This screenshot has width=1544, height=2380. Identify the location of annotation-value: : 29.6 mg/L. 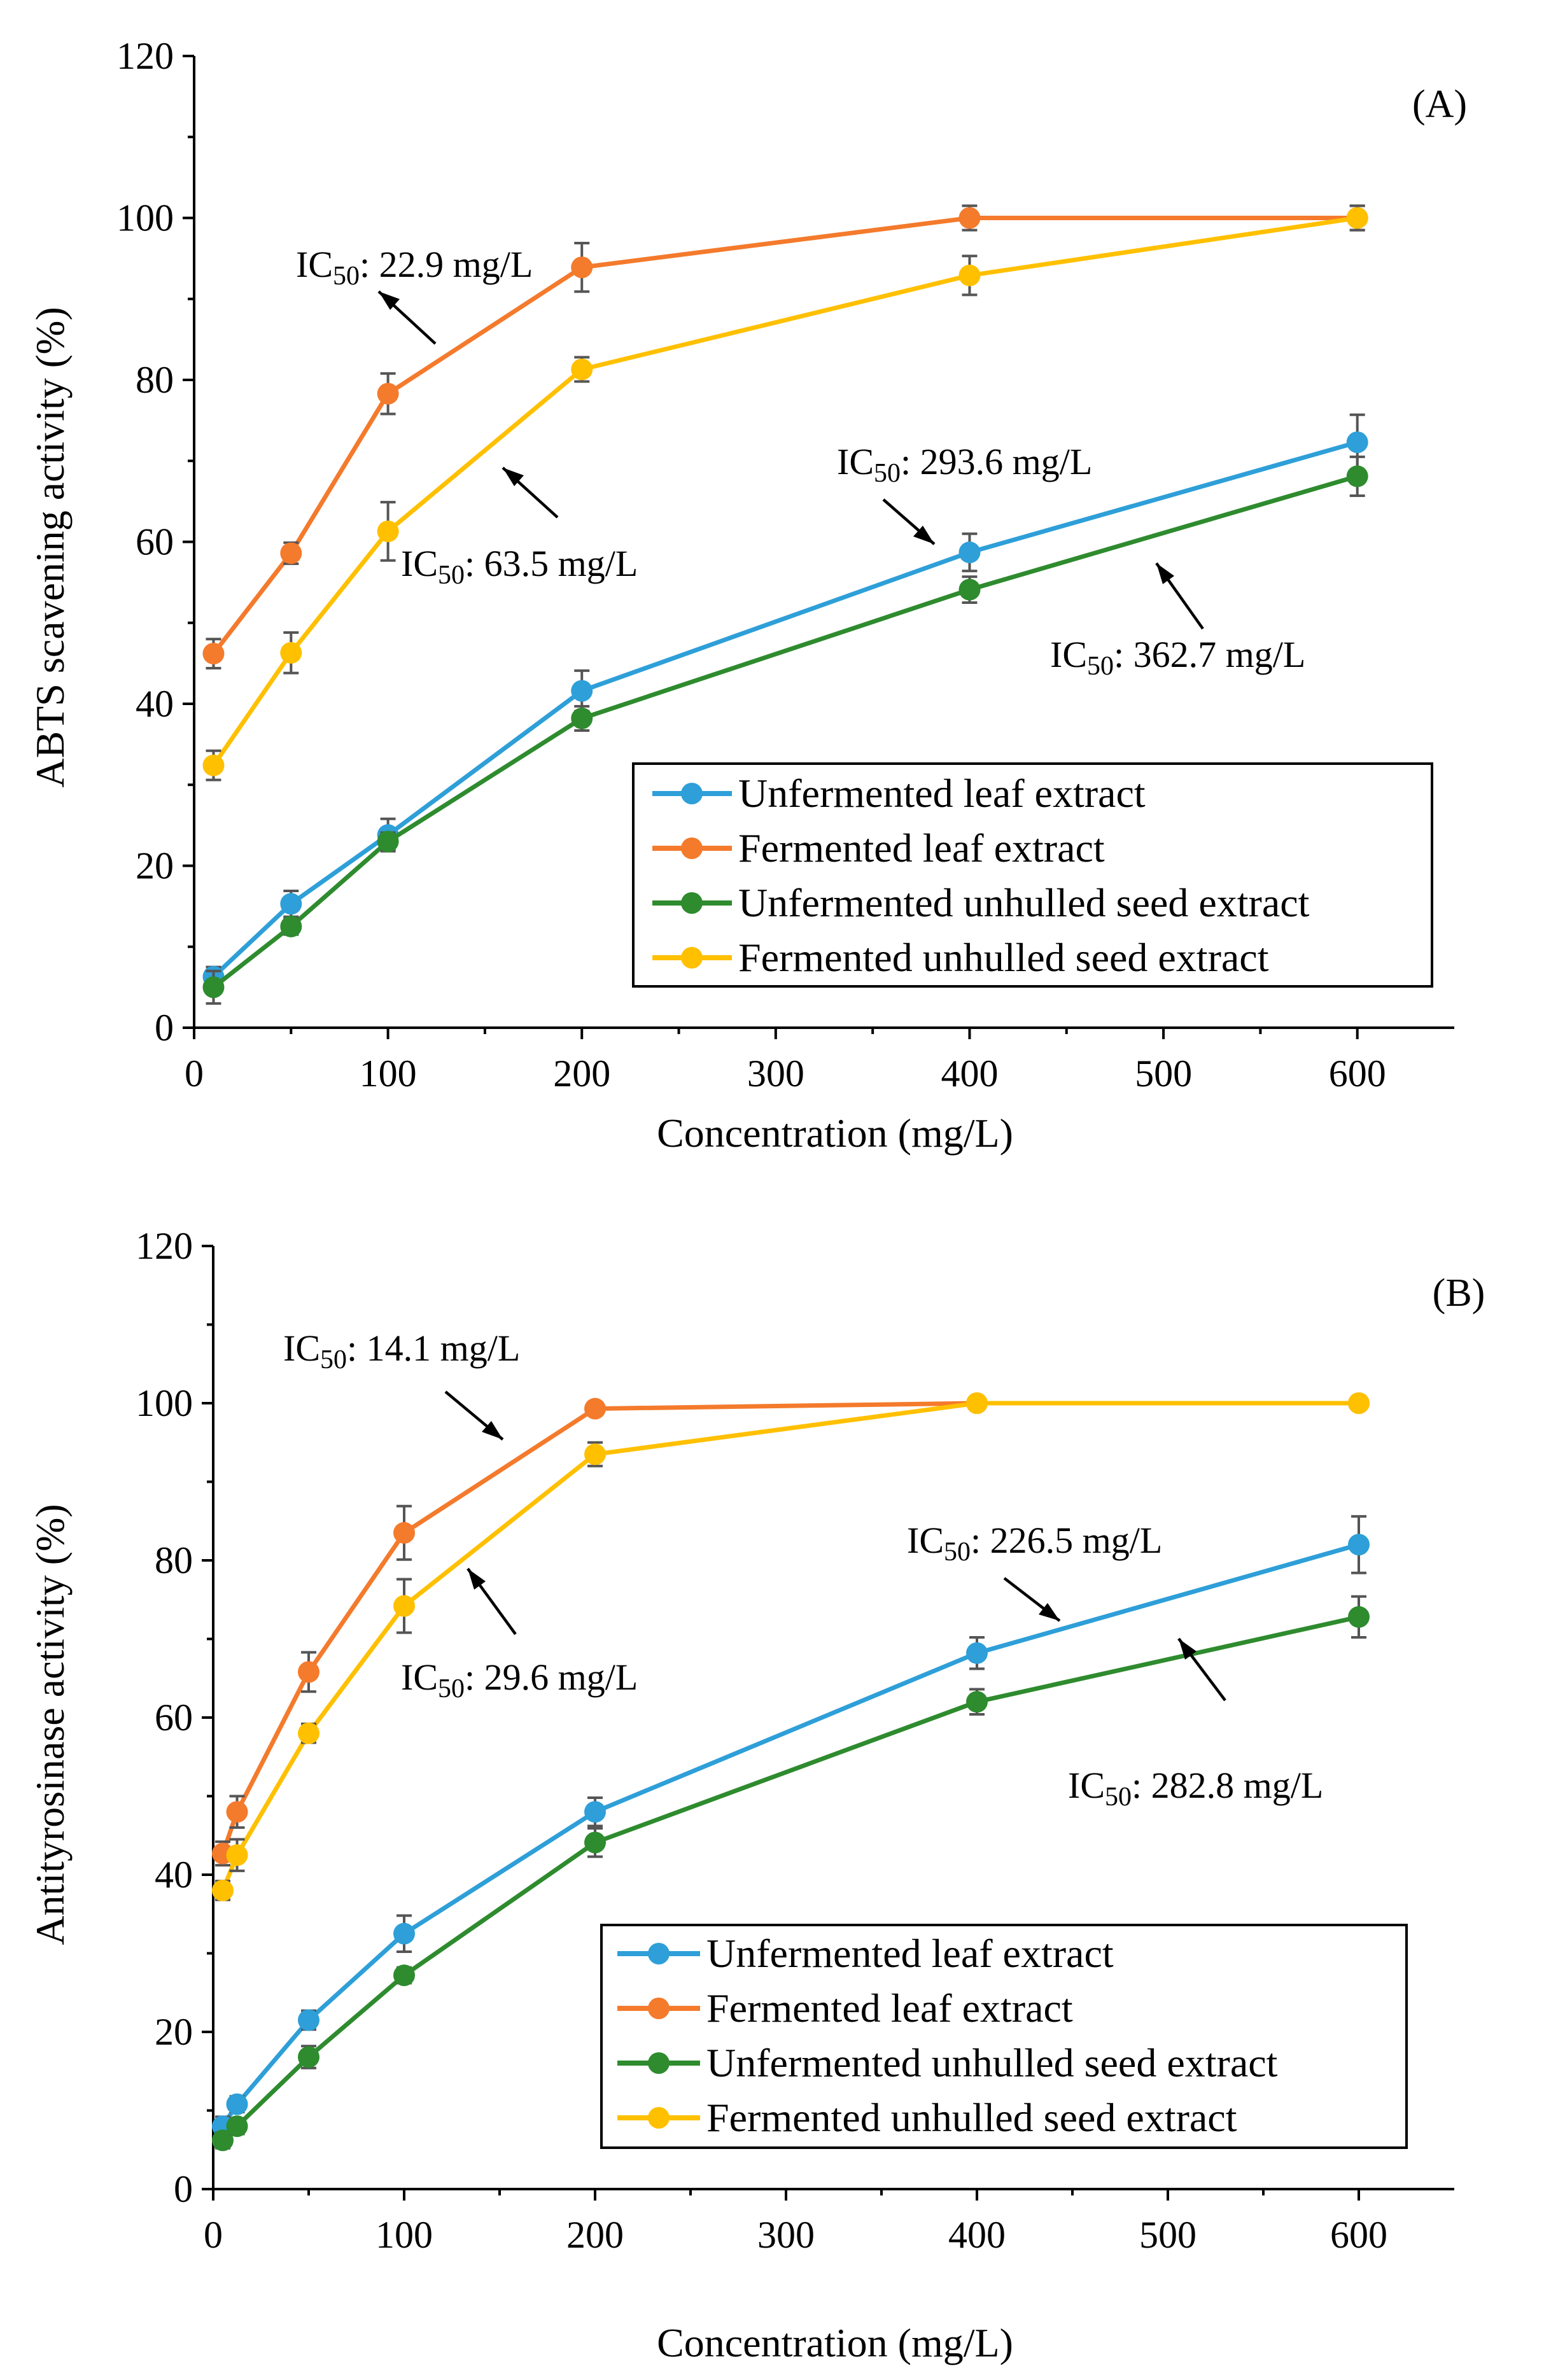
(551, 1677).